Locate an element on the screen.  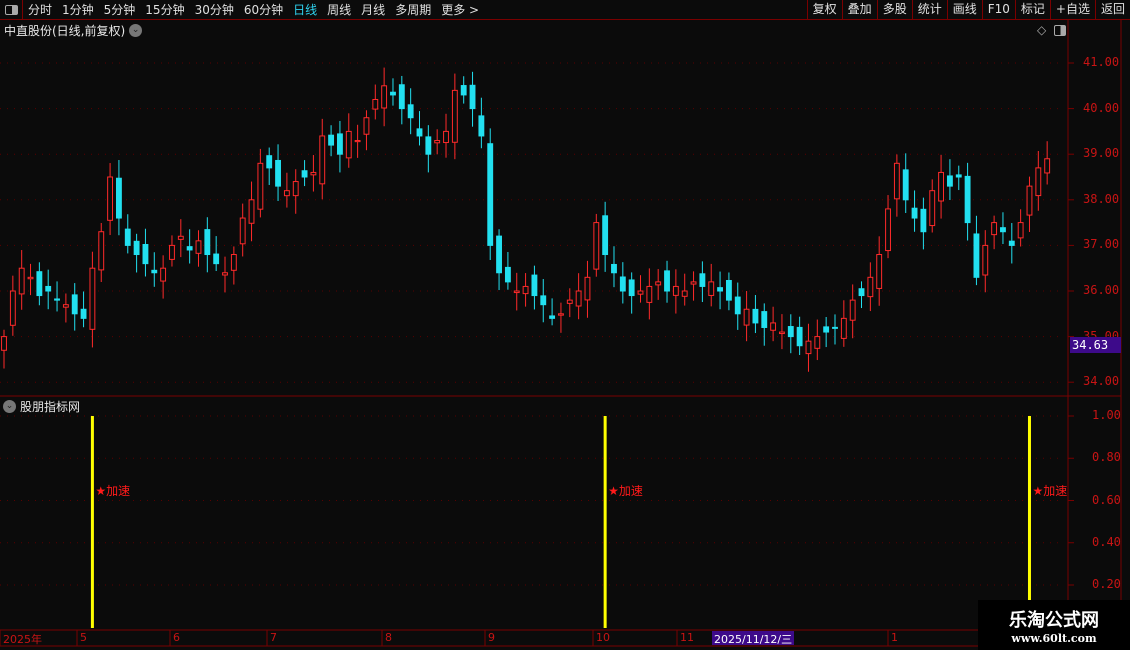
date-label: 2025年 is located at coordinates (22, 639).